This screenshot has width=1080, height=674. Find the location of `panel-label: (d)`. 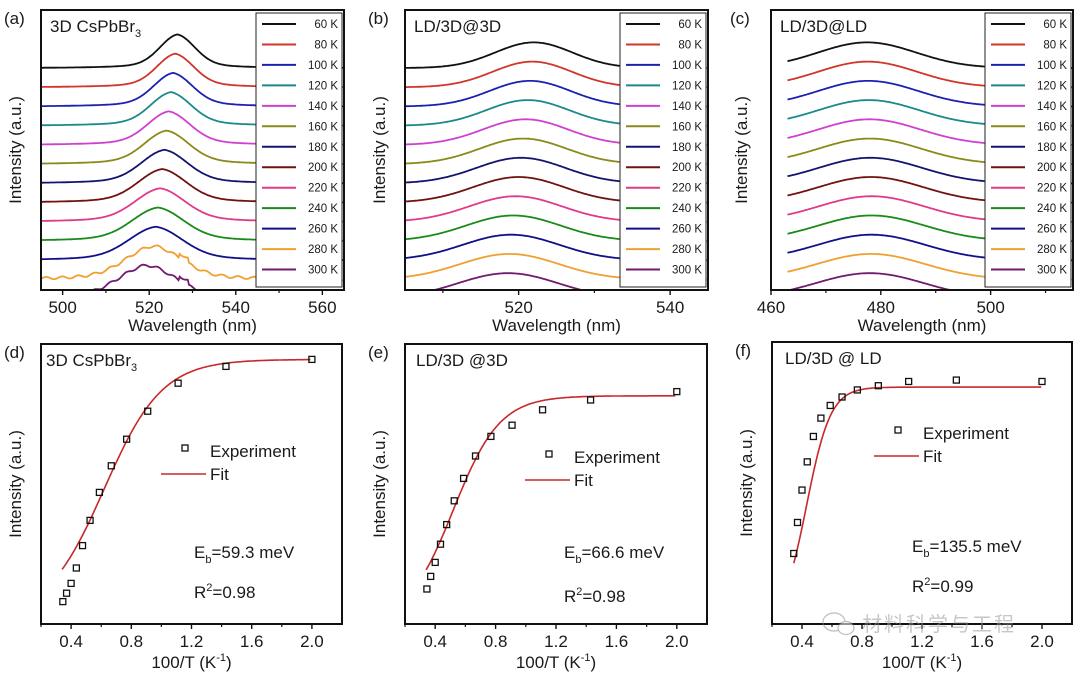

panel-label: (d) is located at coordinates (14, 352).